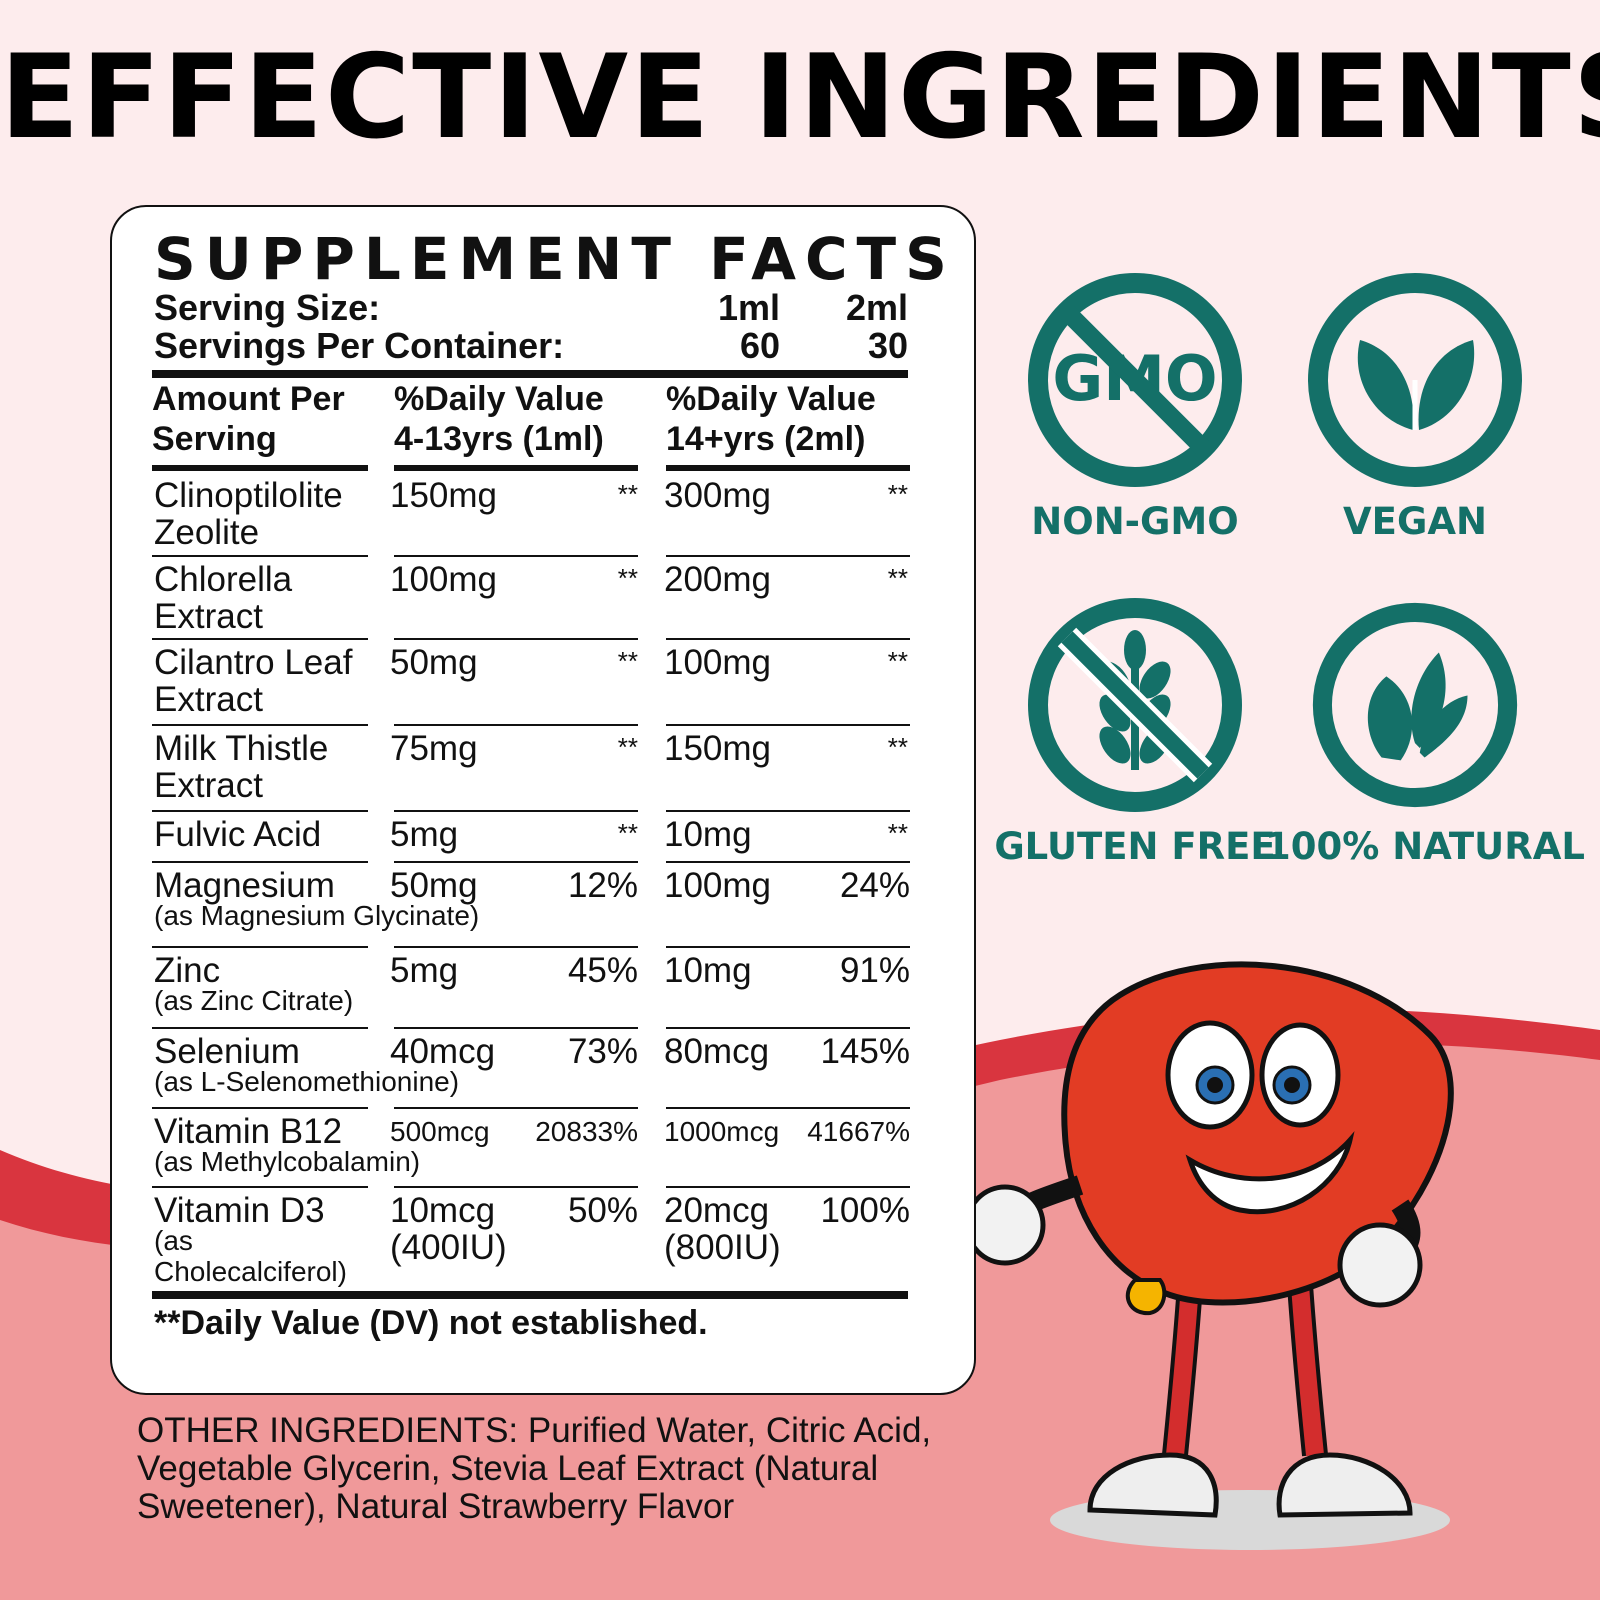 This screenshot has height=1600, width=1600. What do you see at coordinates (717, 1210) in the screenshot?
I see `amount-adult: 20mcg` at bounding box center [717, 1210].